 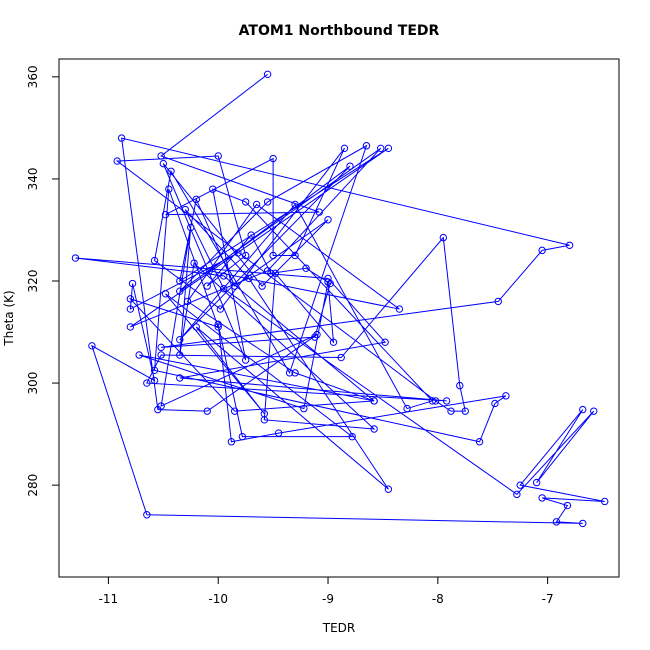 What do you see at coordinates (328, 599) in the screenshot?
I see `x-tick-label: -9` at bounding box center [328, 599].